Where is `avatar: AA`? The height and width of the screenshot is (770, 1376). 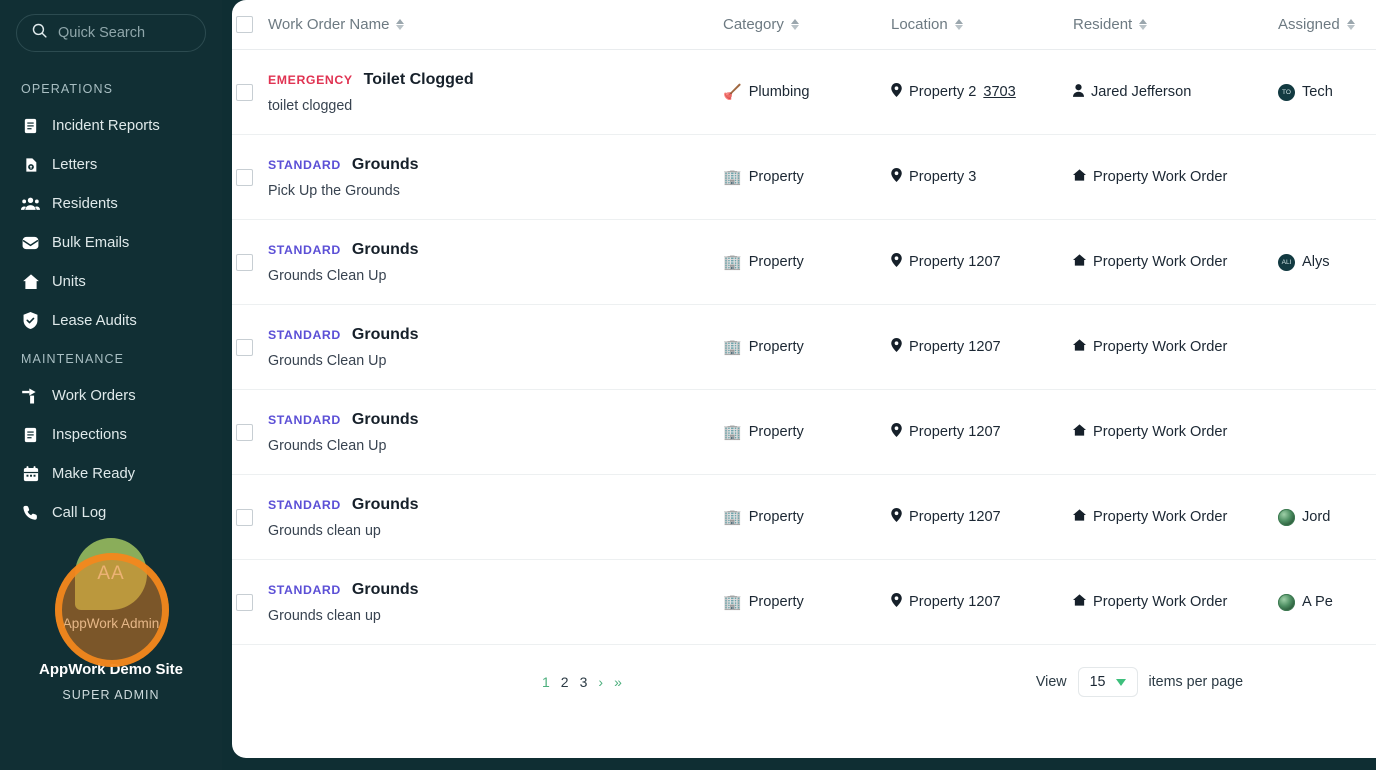
avatar: AA is located at coordinates (111, 574).